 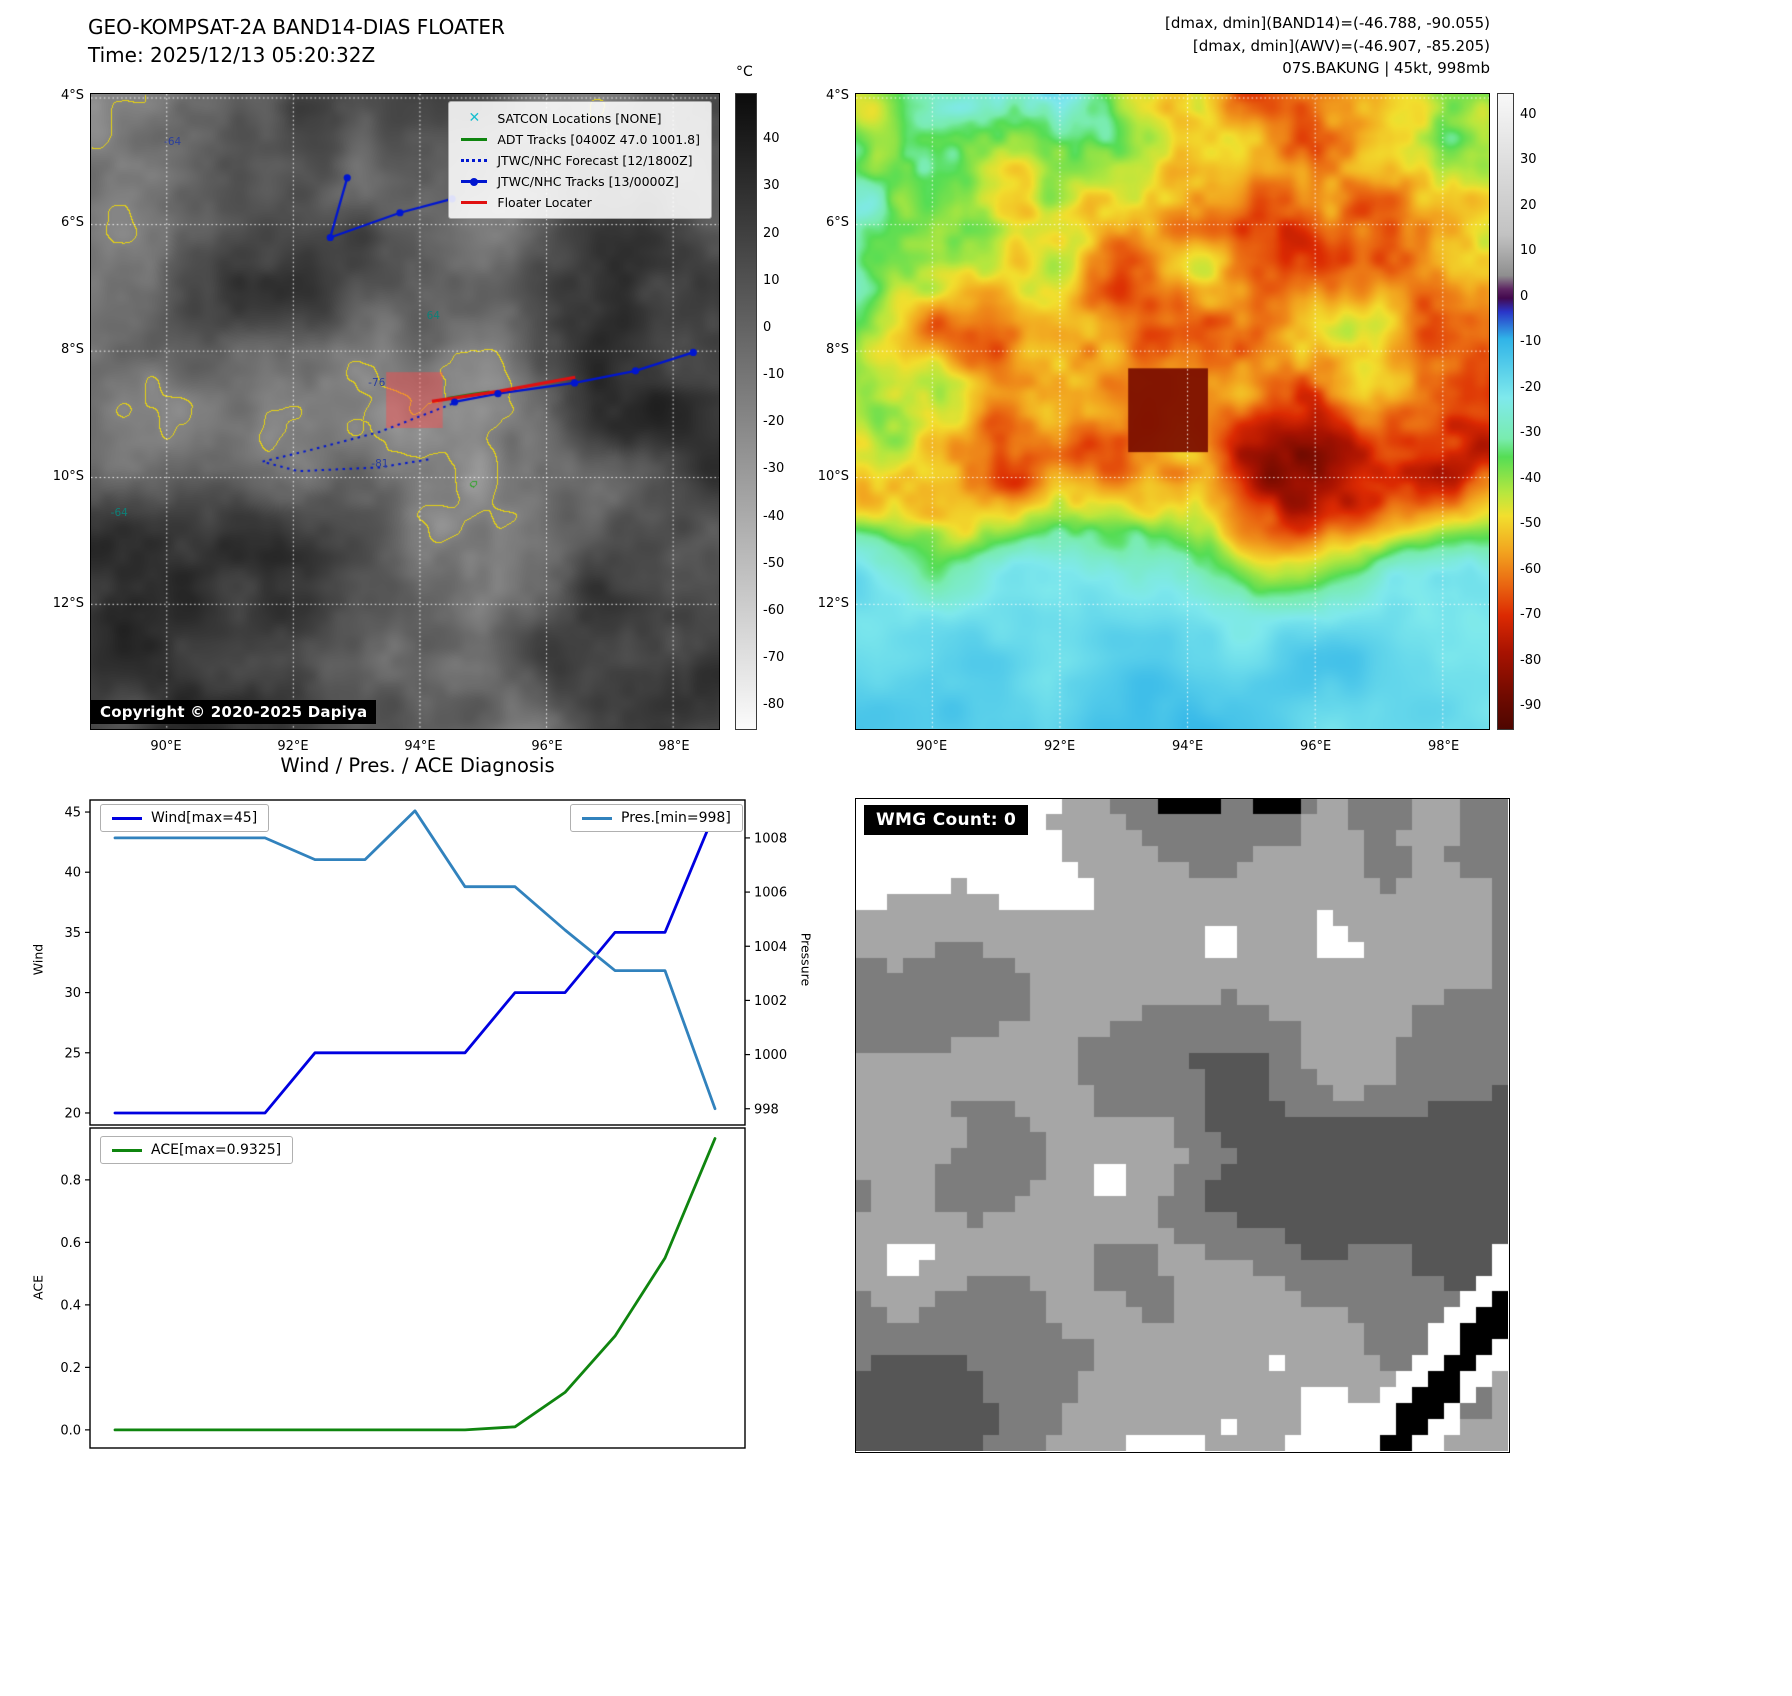 I want to click on legend-item: ✕ SATCON Locations [NONE], so click(x=580, y=118).